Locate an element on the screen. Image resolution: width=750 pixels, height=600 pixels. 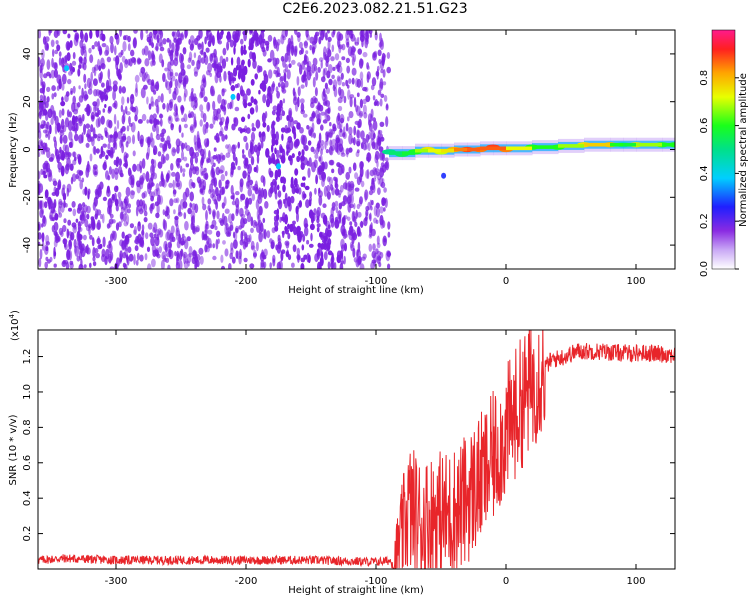
colorbar-tick-label: 0.0 is located at coordinates (704, 269).